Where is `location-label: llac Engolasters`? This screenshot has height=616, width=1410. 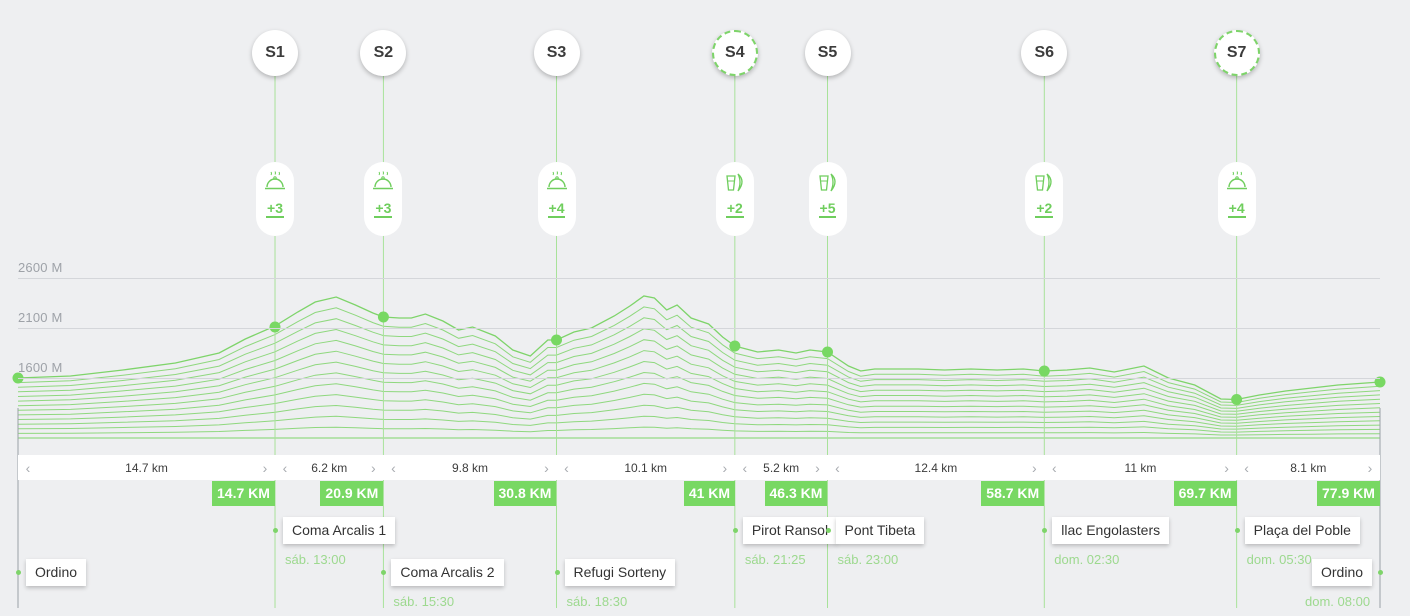
location-label: llac Engolasters is located at coordinates (1111, 530).